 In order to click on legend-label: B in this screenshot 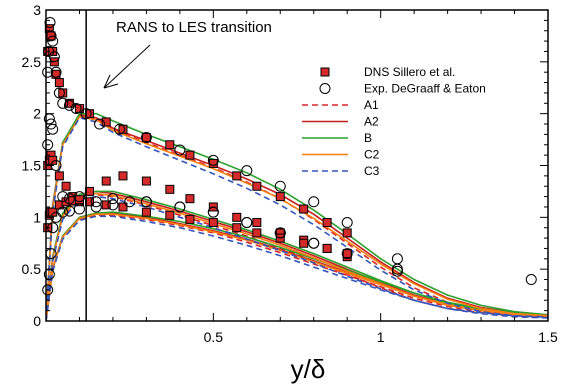, I will do `click(368, 138)`.